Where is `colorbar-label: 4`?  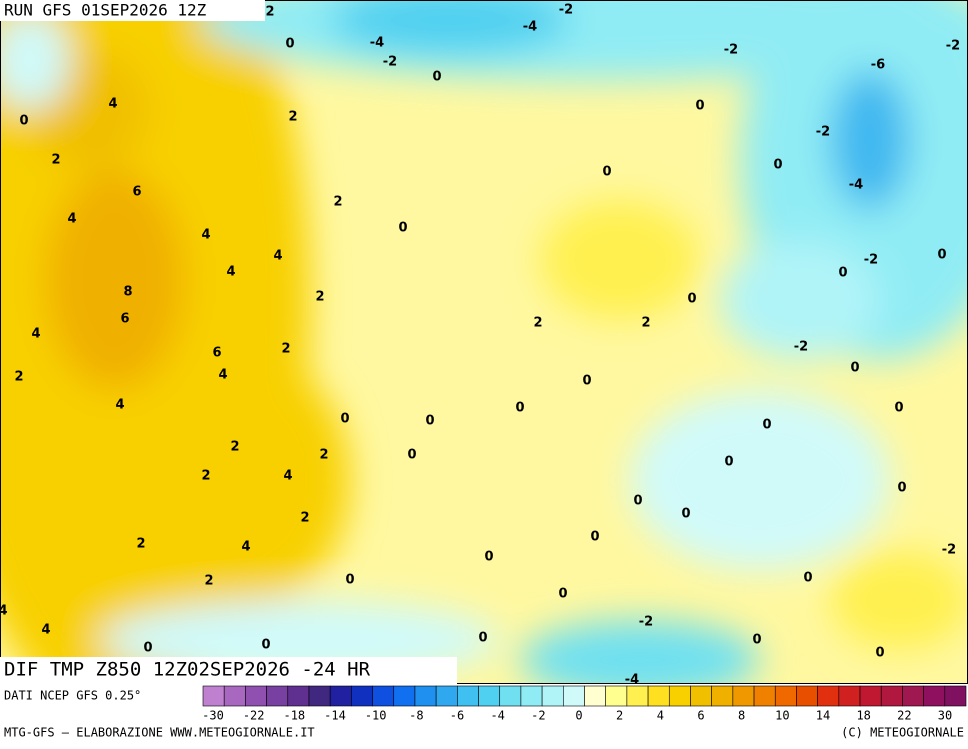 colorbar-label: 4 is located at coordinates (660, 716).